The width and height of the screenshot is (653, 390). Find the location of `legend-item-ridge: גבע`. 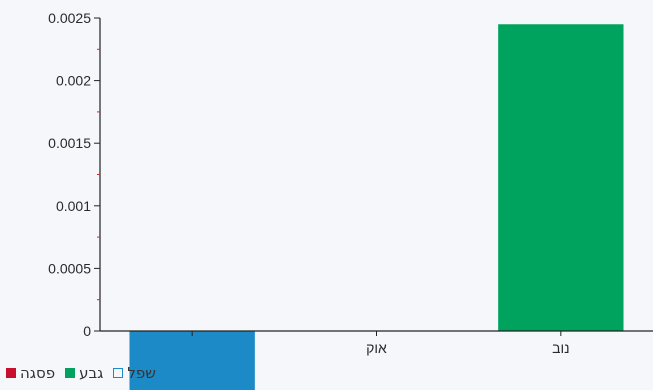

legend-item-ridge: גבע is located at coordinates (84, 373).